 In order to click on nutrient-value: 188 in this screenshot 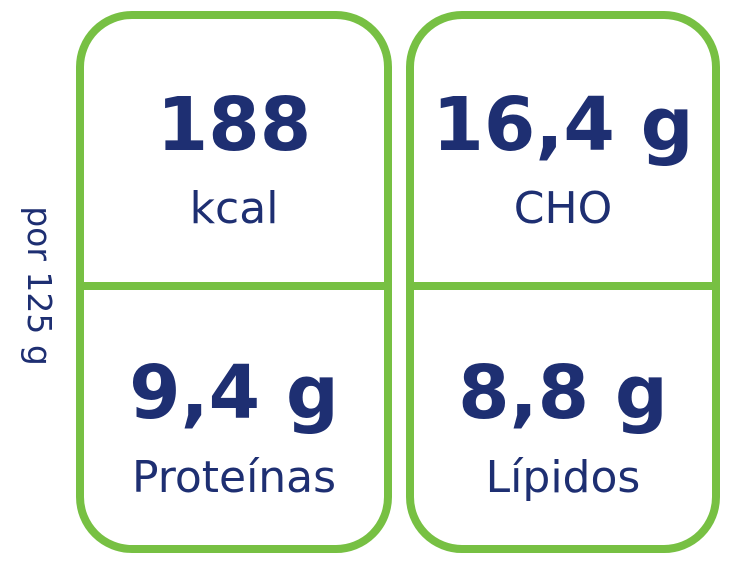, I will do `click(234, 125)`.